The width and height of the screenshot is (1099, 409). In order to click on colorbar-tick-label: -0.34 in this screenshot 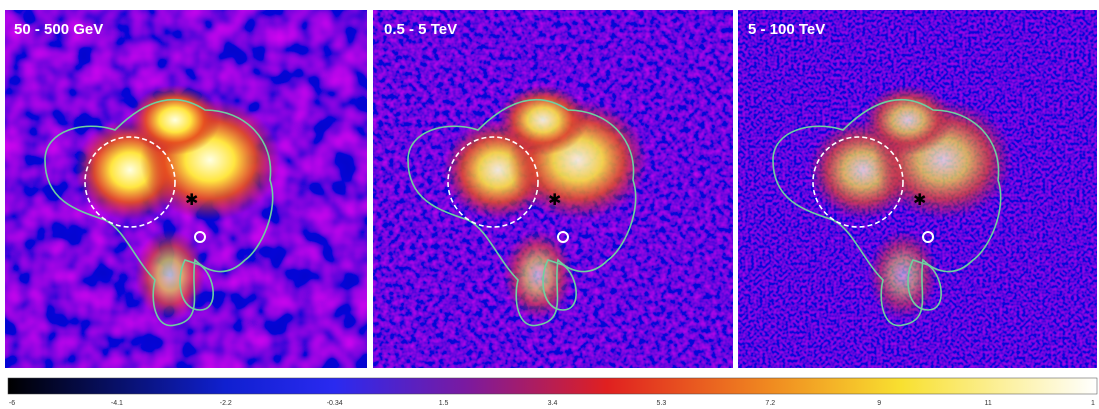, I will do `click(335, 403)`.